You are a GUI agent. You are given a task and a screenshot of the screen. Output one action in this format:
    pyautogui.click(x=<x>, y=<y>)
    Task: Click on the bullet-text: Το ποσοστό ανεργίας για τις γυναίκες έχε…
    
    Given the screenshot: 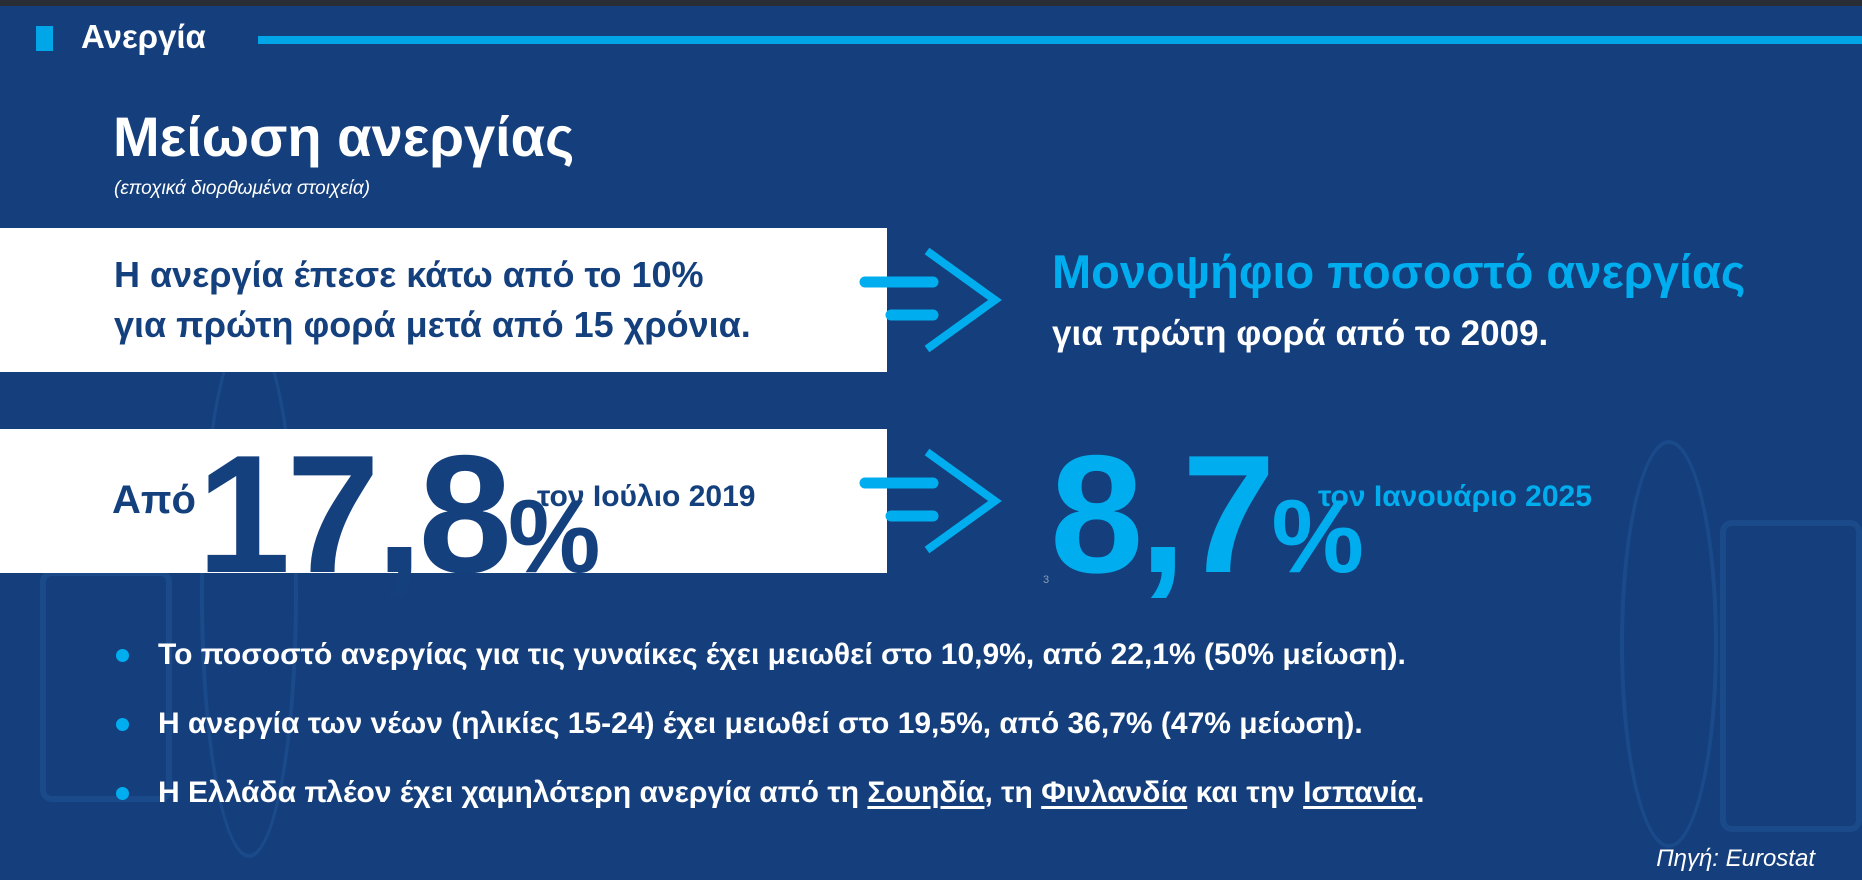 What is the action you would take?
    pyautogui.click(x=782, y=654)
    